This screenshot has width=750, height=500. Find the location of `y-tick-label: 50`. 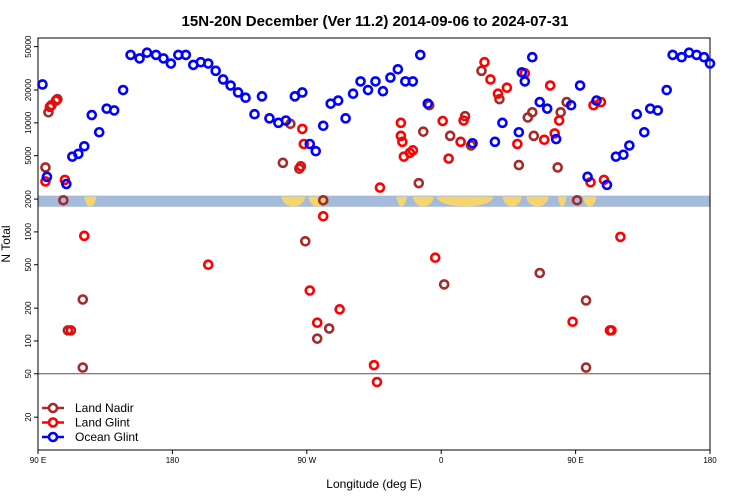

y-tick-label: 50 is located at coordinates (28, 373).